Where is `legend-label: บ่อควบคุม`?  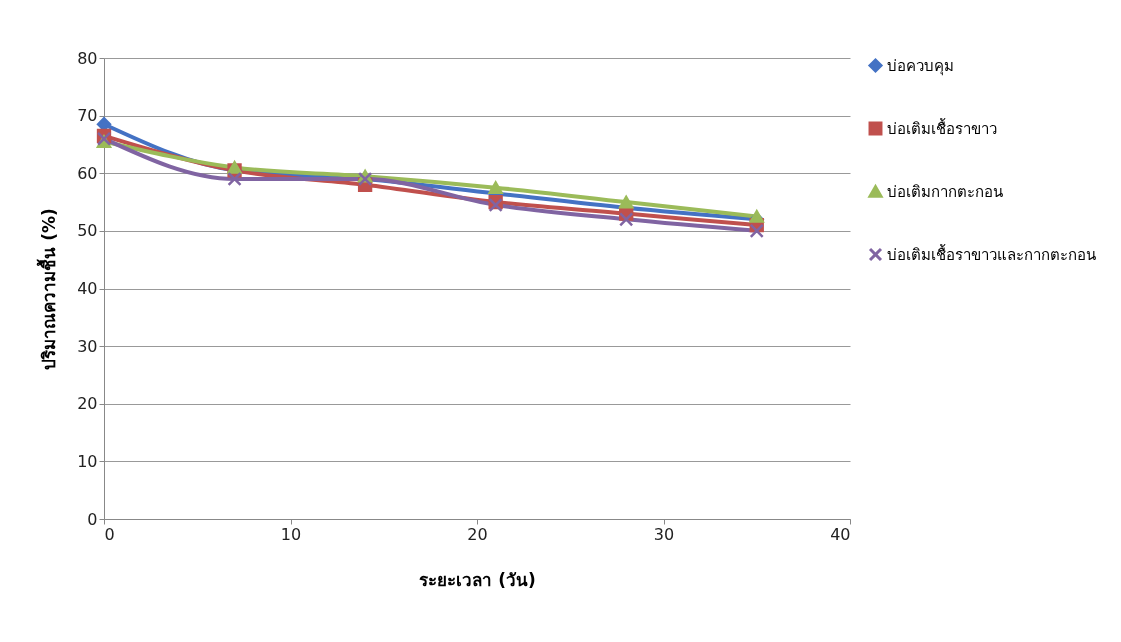
legend-label: บ่อควบคุม is located at coordinates (920, 66).